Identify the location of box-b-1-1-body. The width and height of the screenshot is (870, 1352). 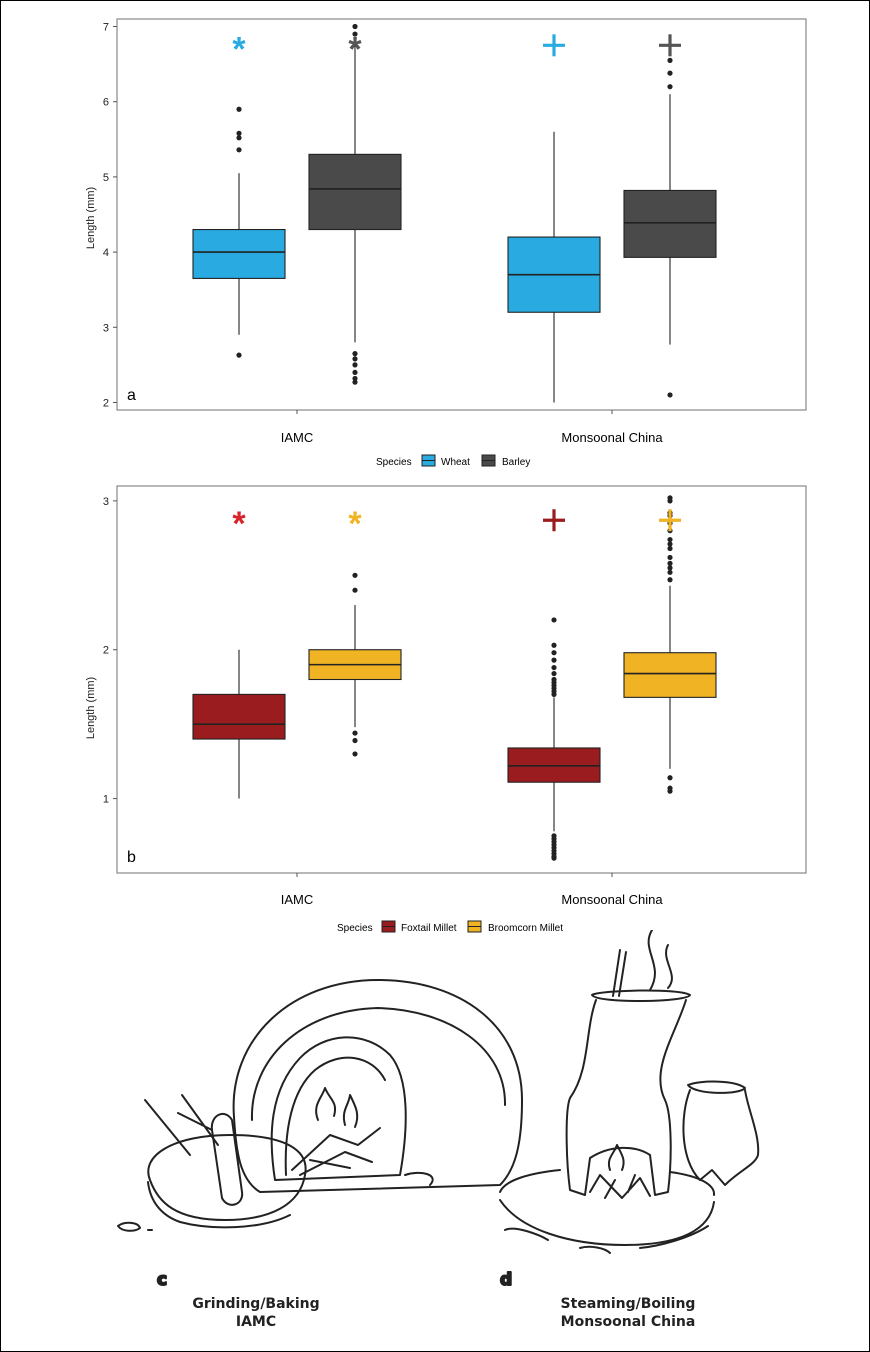
(670, 675).